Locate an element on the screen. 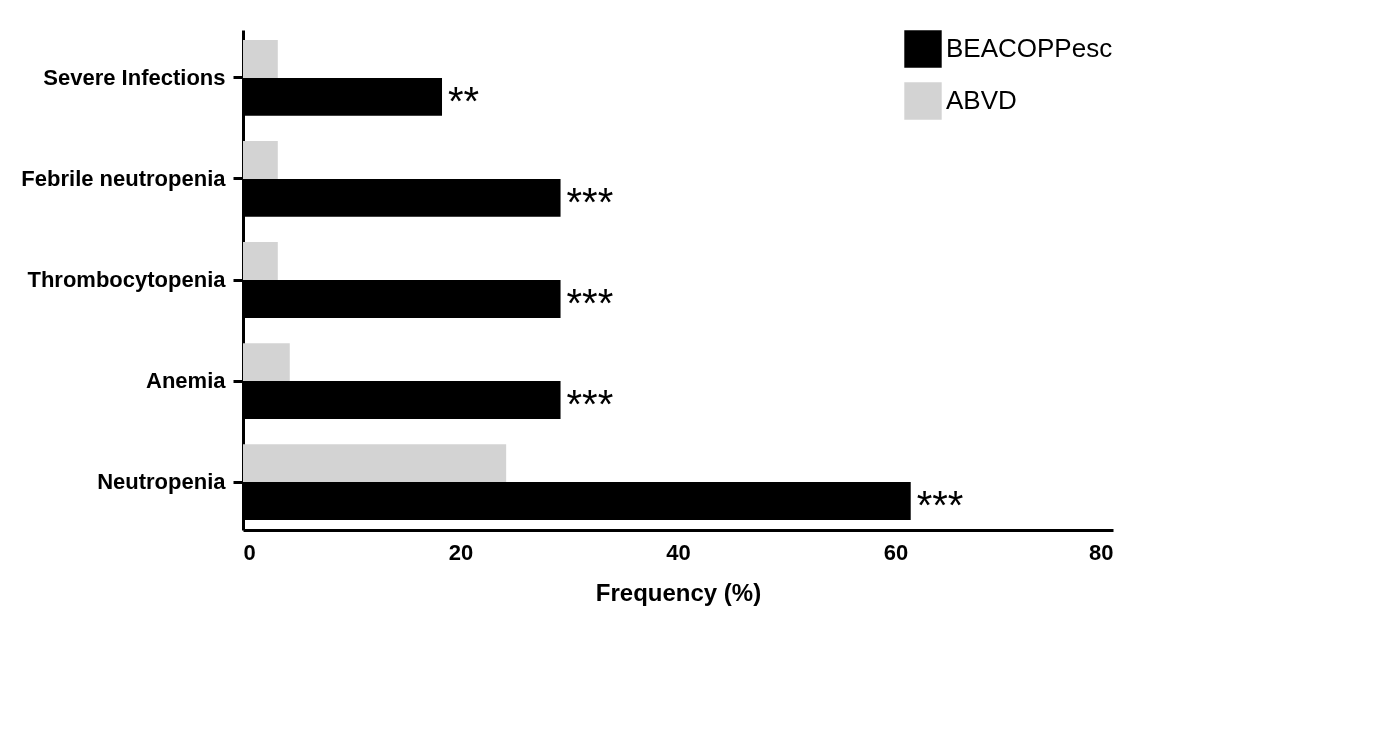 The width and height of the screenshot is (1388, 747). y-tick-label: Thrombocytopenia is located at coordinates (127, 279).